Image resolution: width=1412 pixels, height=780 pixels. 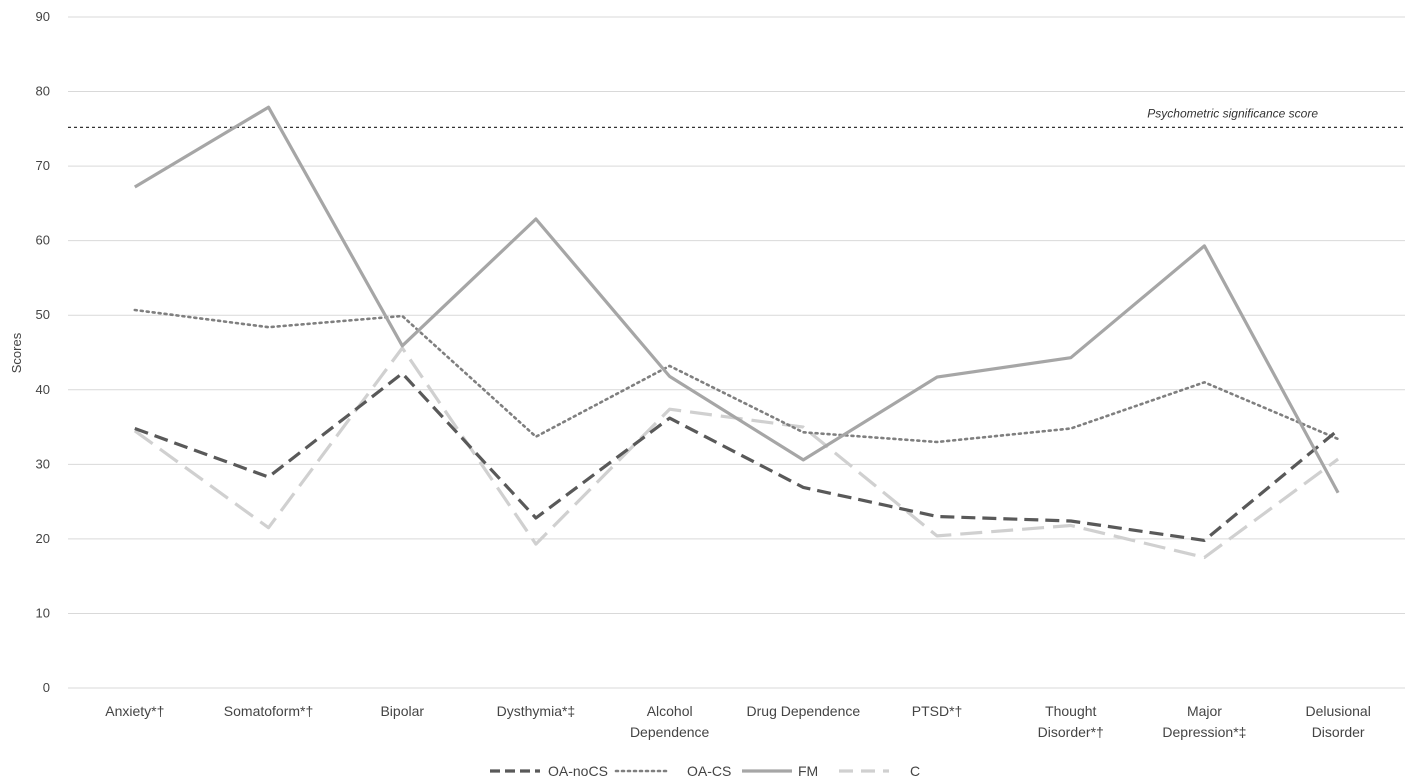 What do you see at coordinates (736, 376) in the screenshot?
I see `series-line-oa-cs` at bounding box center [736, 376].